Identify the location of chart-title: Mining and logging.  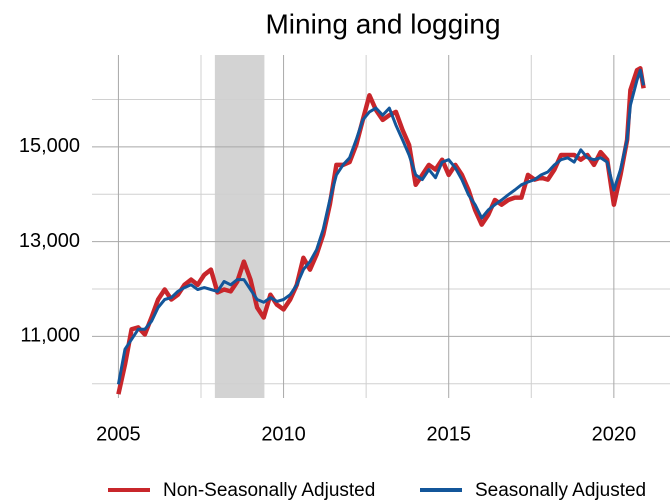
(382, 23).